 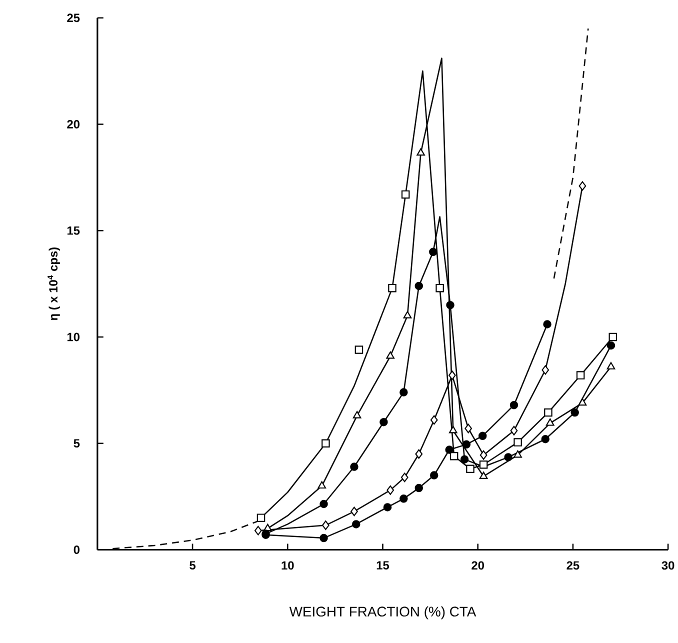 What do you see at coordinates (73, 18) in the screenshot?
I see `y-tick-label: 25` at bounding box center [73, 18].